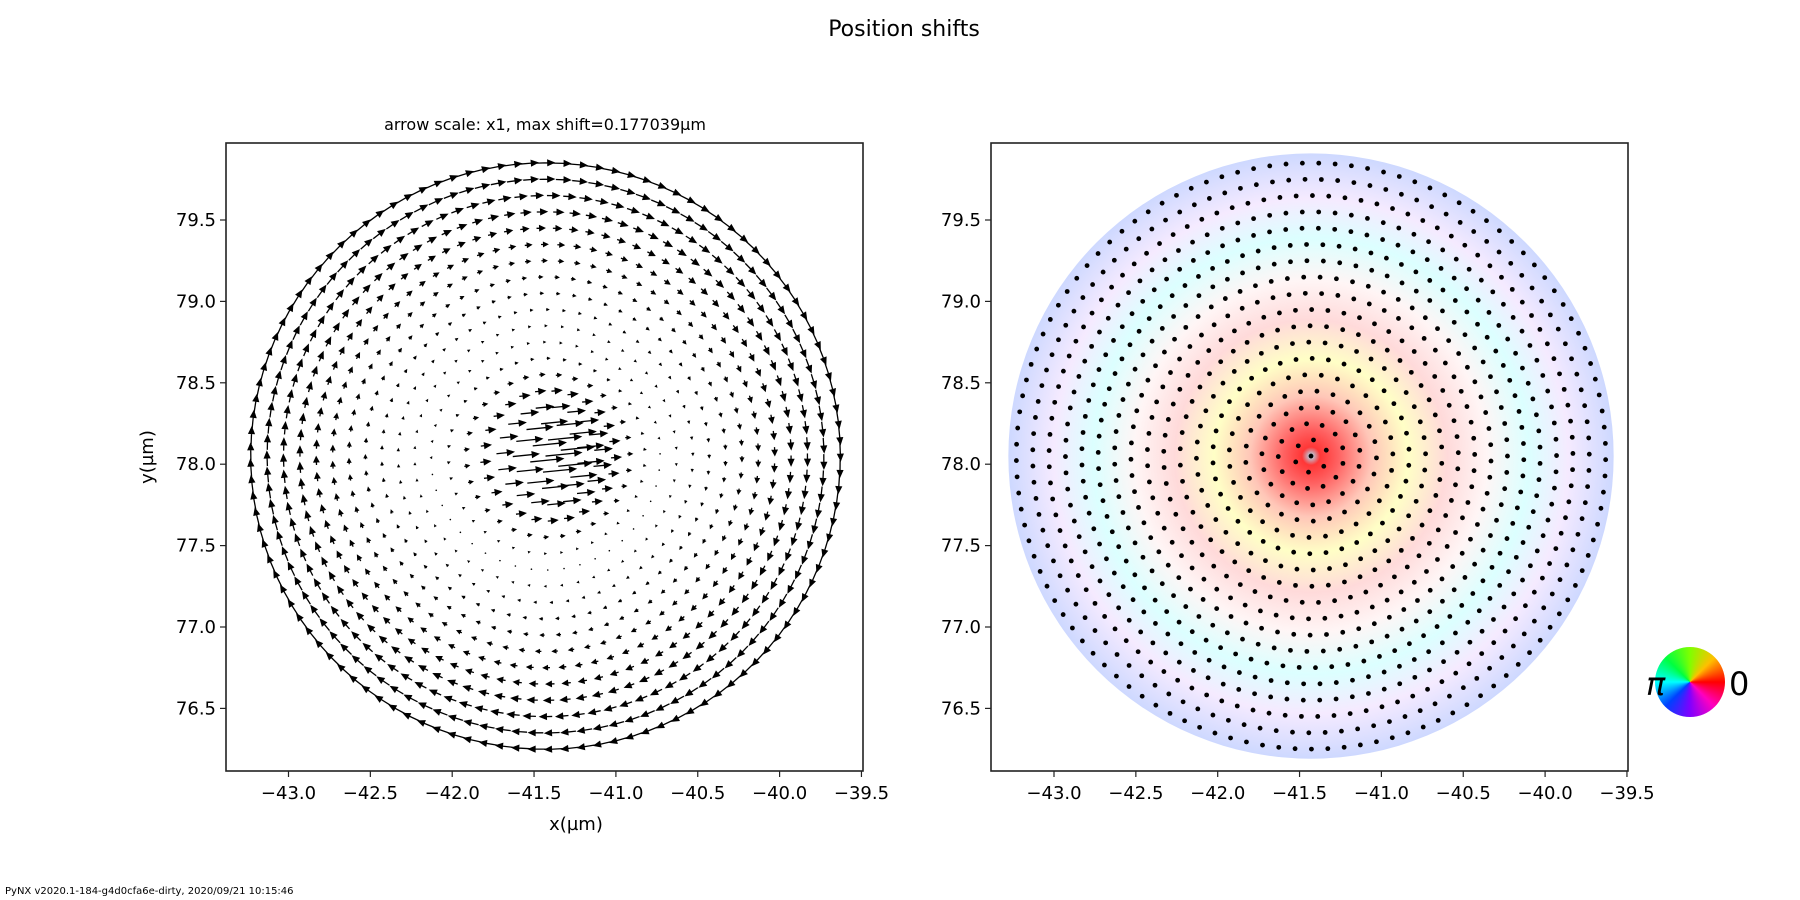 This screenshot has width=1800, height=900. What do you see at coordinates (1217, 793) in the screenshot?
I see `x-tick-label: −42.0` at bounding box center [1217, 793].